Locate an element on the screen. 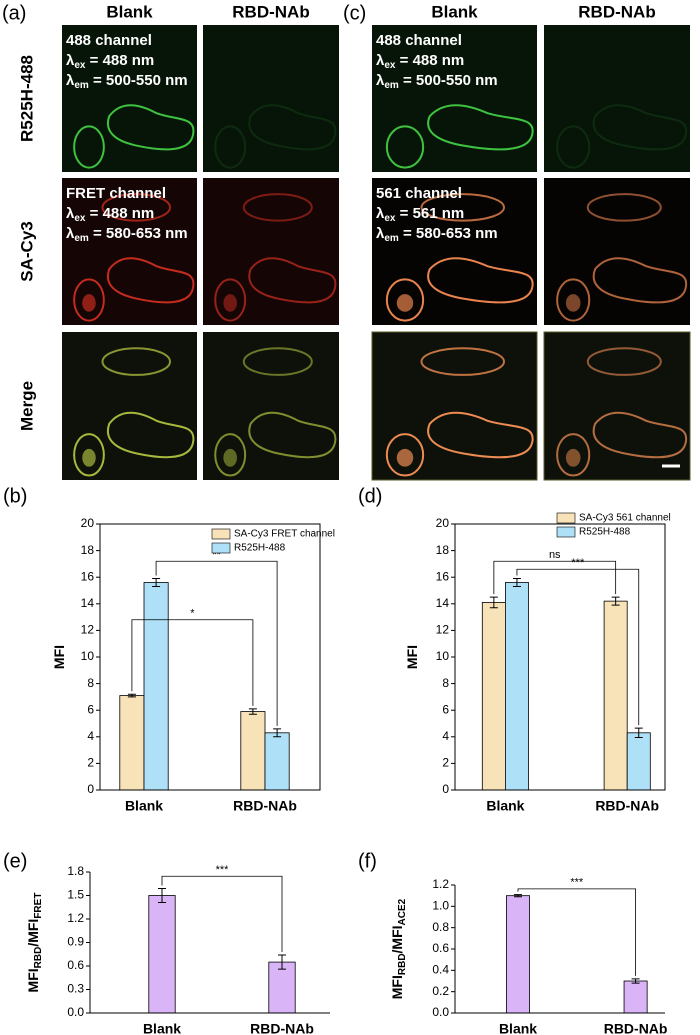 This screenshot has width=700, height=1035. y-tick-label: 0.0 is located at coordinates (75, 1012).